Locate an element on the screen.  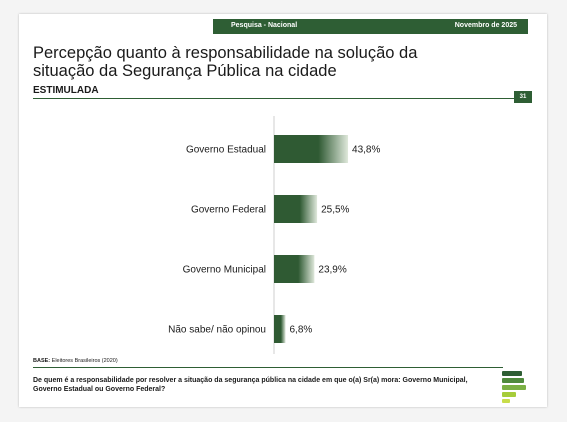
top-divider is located at coordinates (273, 98).